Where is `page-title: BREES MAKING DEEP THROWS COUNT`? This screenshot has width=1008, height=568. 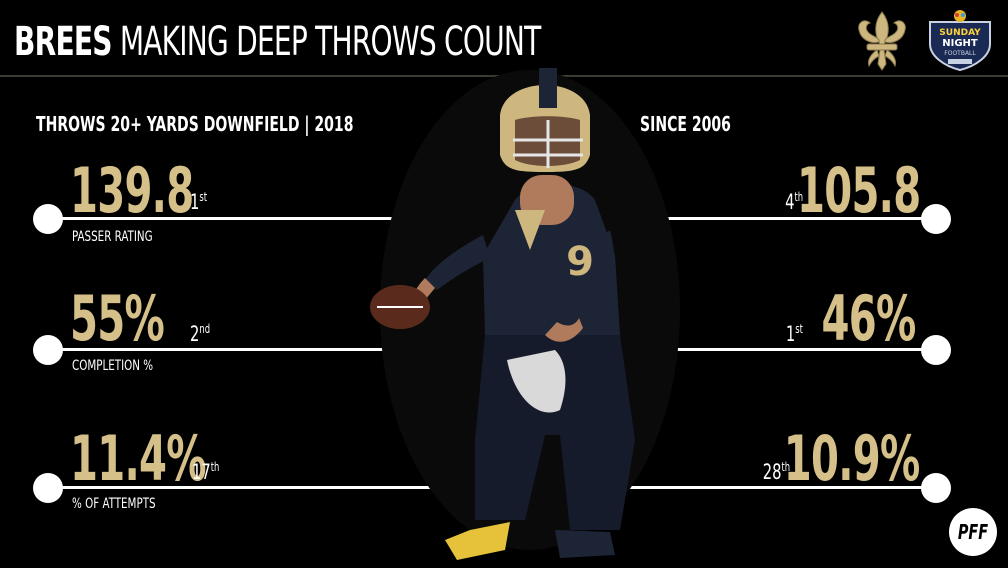 page-title: BREES MAKING DEEP THROWS COUNT is located at coordinates (277, 42).